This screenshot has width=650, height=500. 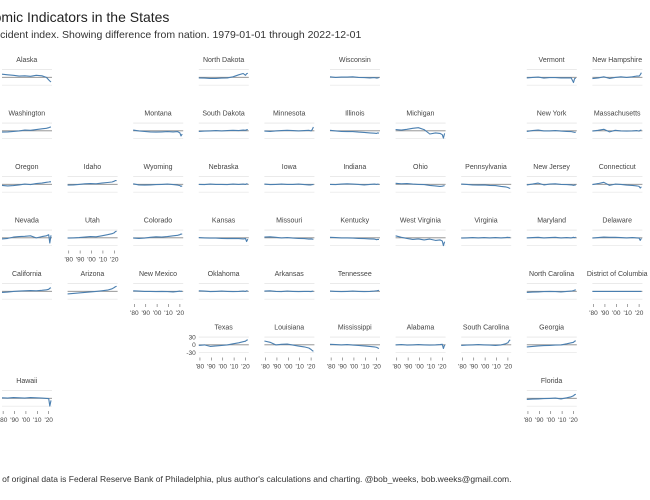 I want to click on series-line-utah, so click(x=92, y=234).